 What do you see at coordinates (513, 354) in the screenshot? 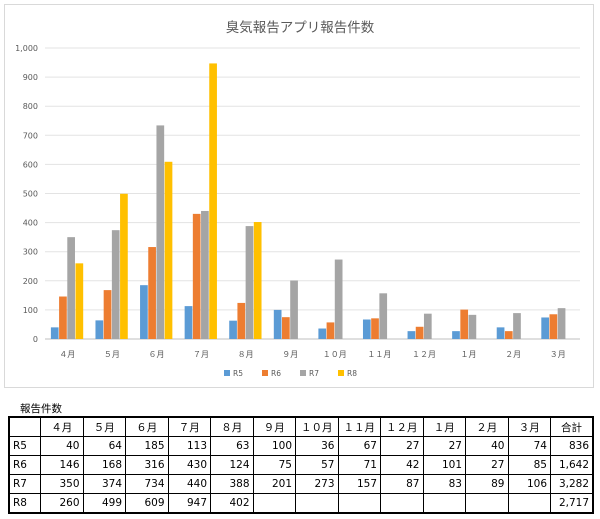
I see `x-tick-label: ２月` at bounding box center [513, 354].